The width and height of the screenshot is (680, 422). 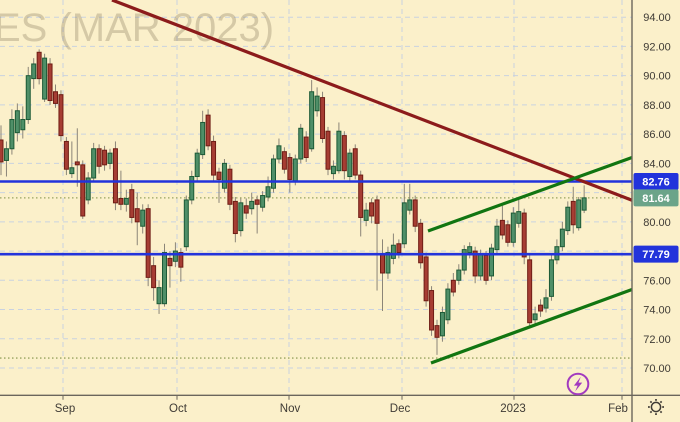 What do you see at coordinates (657, 164) in the screenshot?
I see `price-tick-label: 84.00` at bounding box center [657, 164].